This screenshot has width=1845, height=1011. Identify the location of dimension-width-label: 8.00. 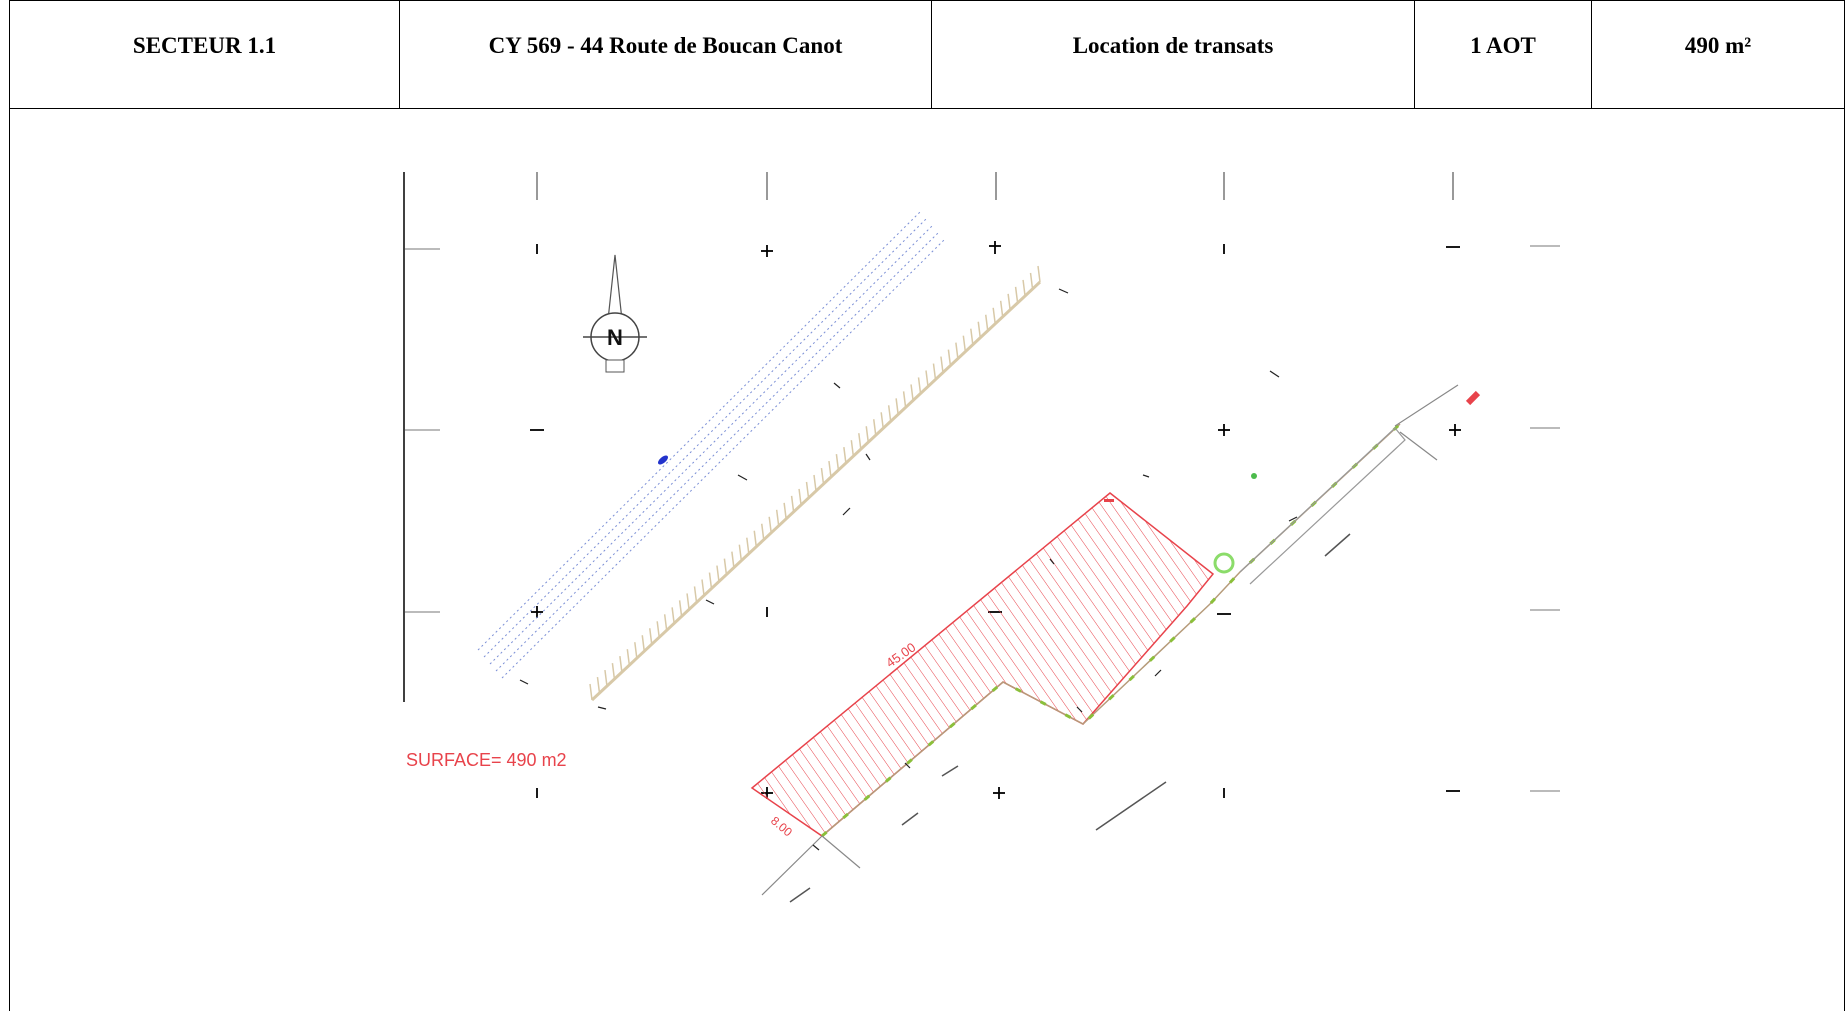
(781, 827).